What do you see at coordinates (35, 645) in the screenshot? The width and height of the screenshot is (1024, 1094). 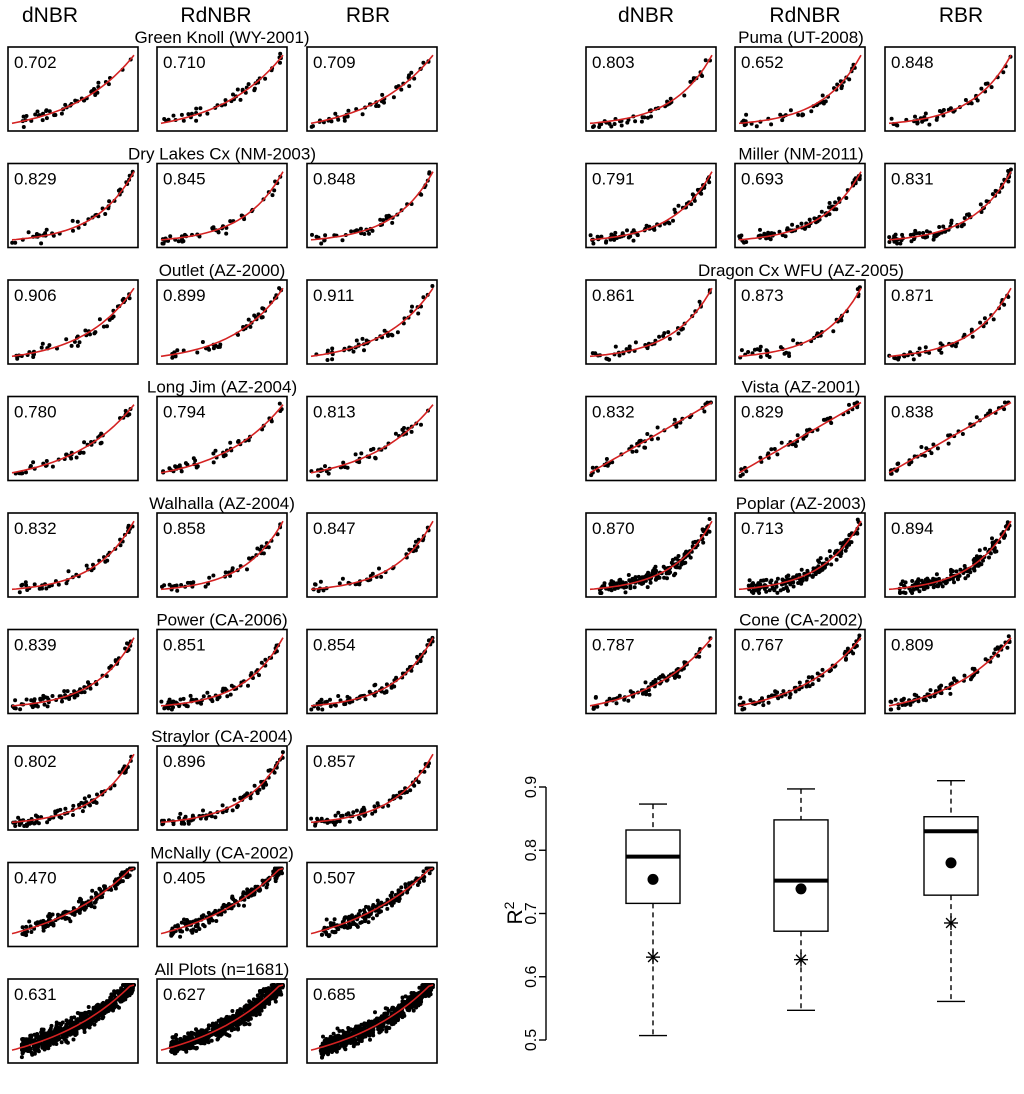 I see `r2-label: 0.839` at bounding box center [35, 645].